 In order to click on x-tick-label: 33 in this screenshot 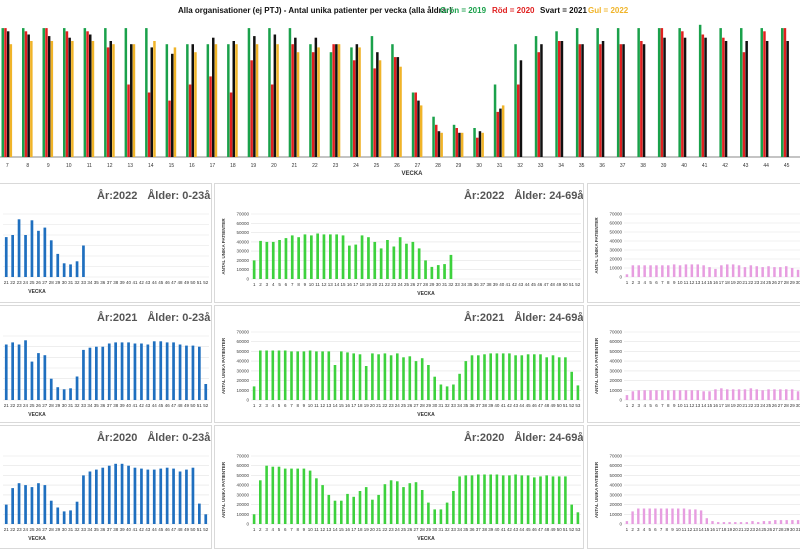, I will do `click(541, 166)`.